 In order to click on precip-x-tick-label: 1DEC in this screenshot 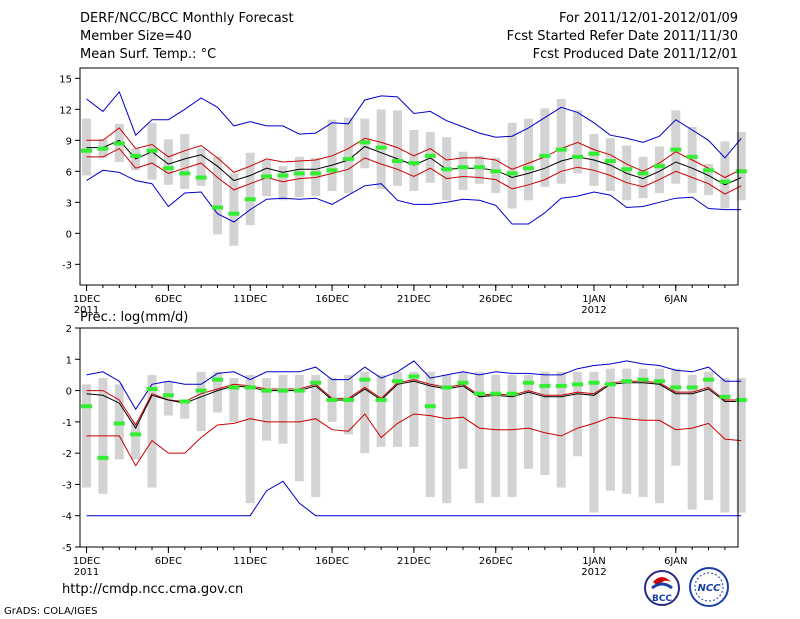, I will do `click(86, 561)`.